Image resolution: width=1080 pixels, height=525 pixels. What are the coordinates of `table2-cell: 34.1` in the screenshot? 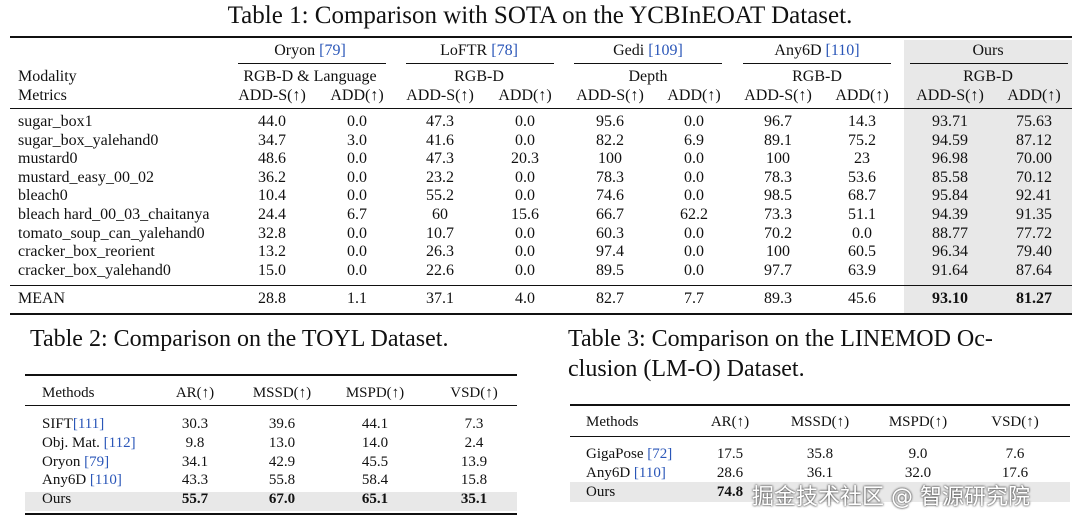 It's located at (195, 461).